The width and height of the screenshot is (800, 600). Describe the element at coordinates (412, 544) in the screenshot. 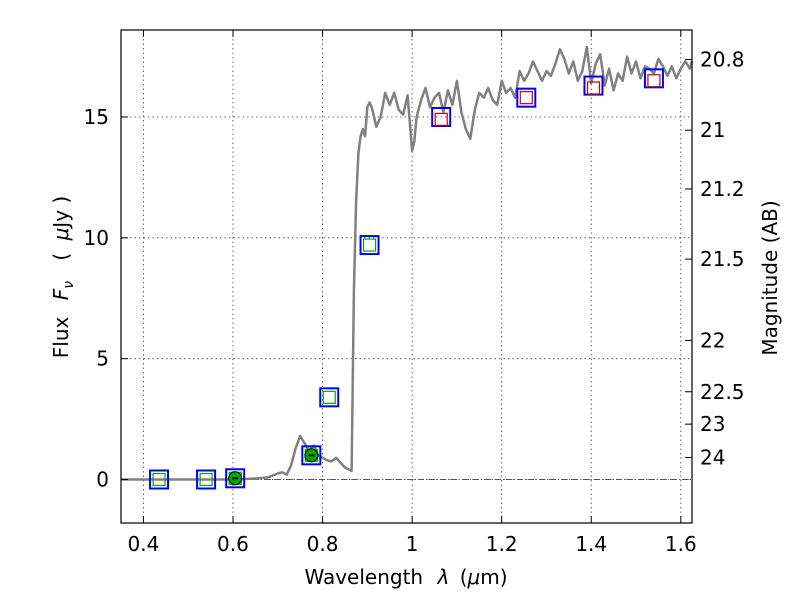

I see `x-tick-label: 1` at that location.